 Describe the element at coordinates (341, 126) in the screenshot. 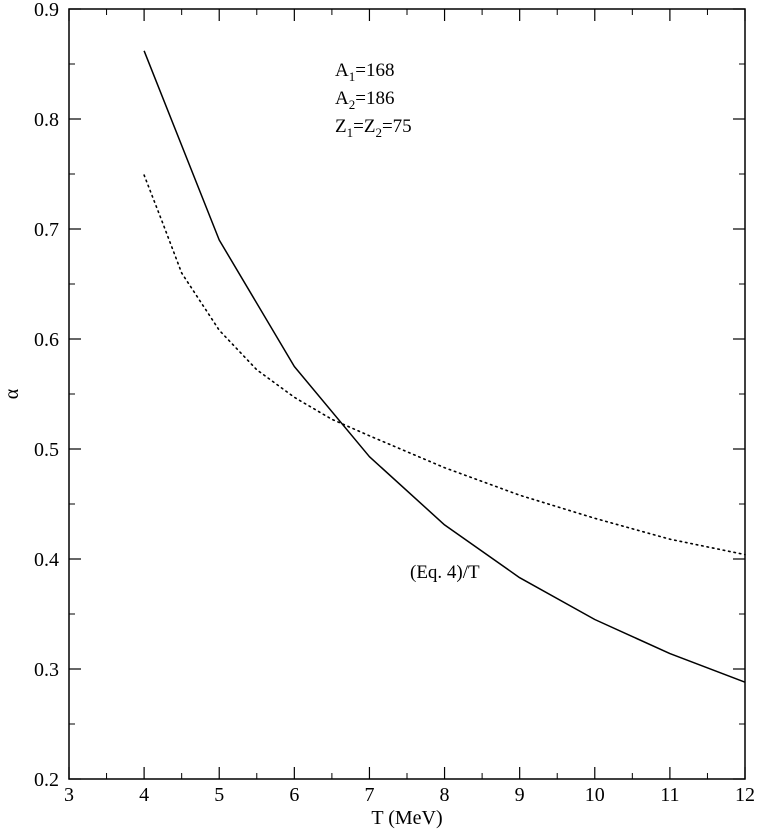

I see `param-z-base: Z` at that location.